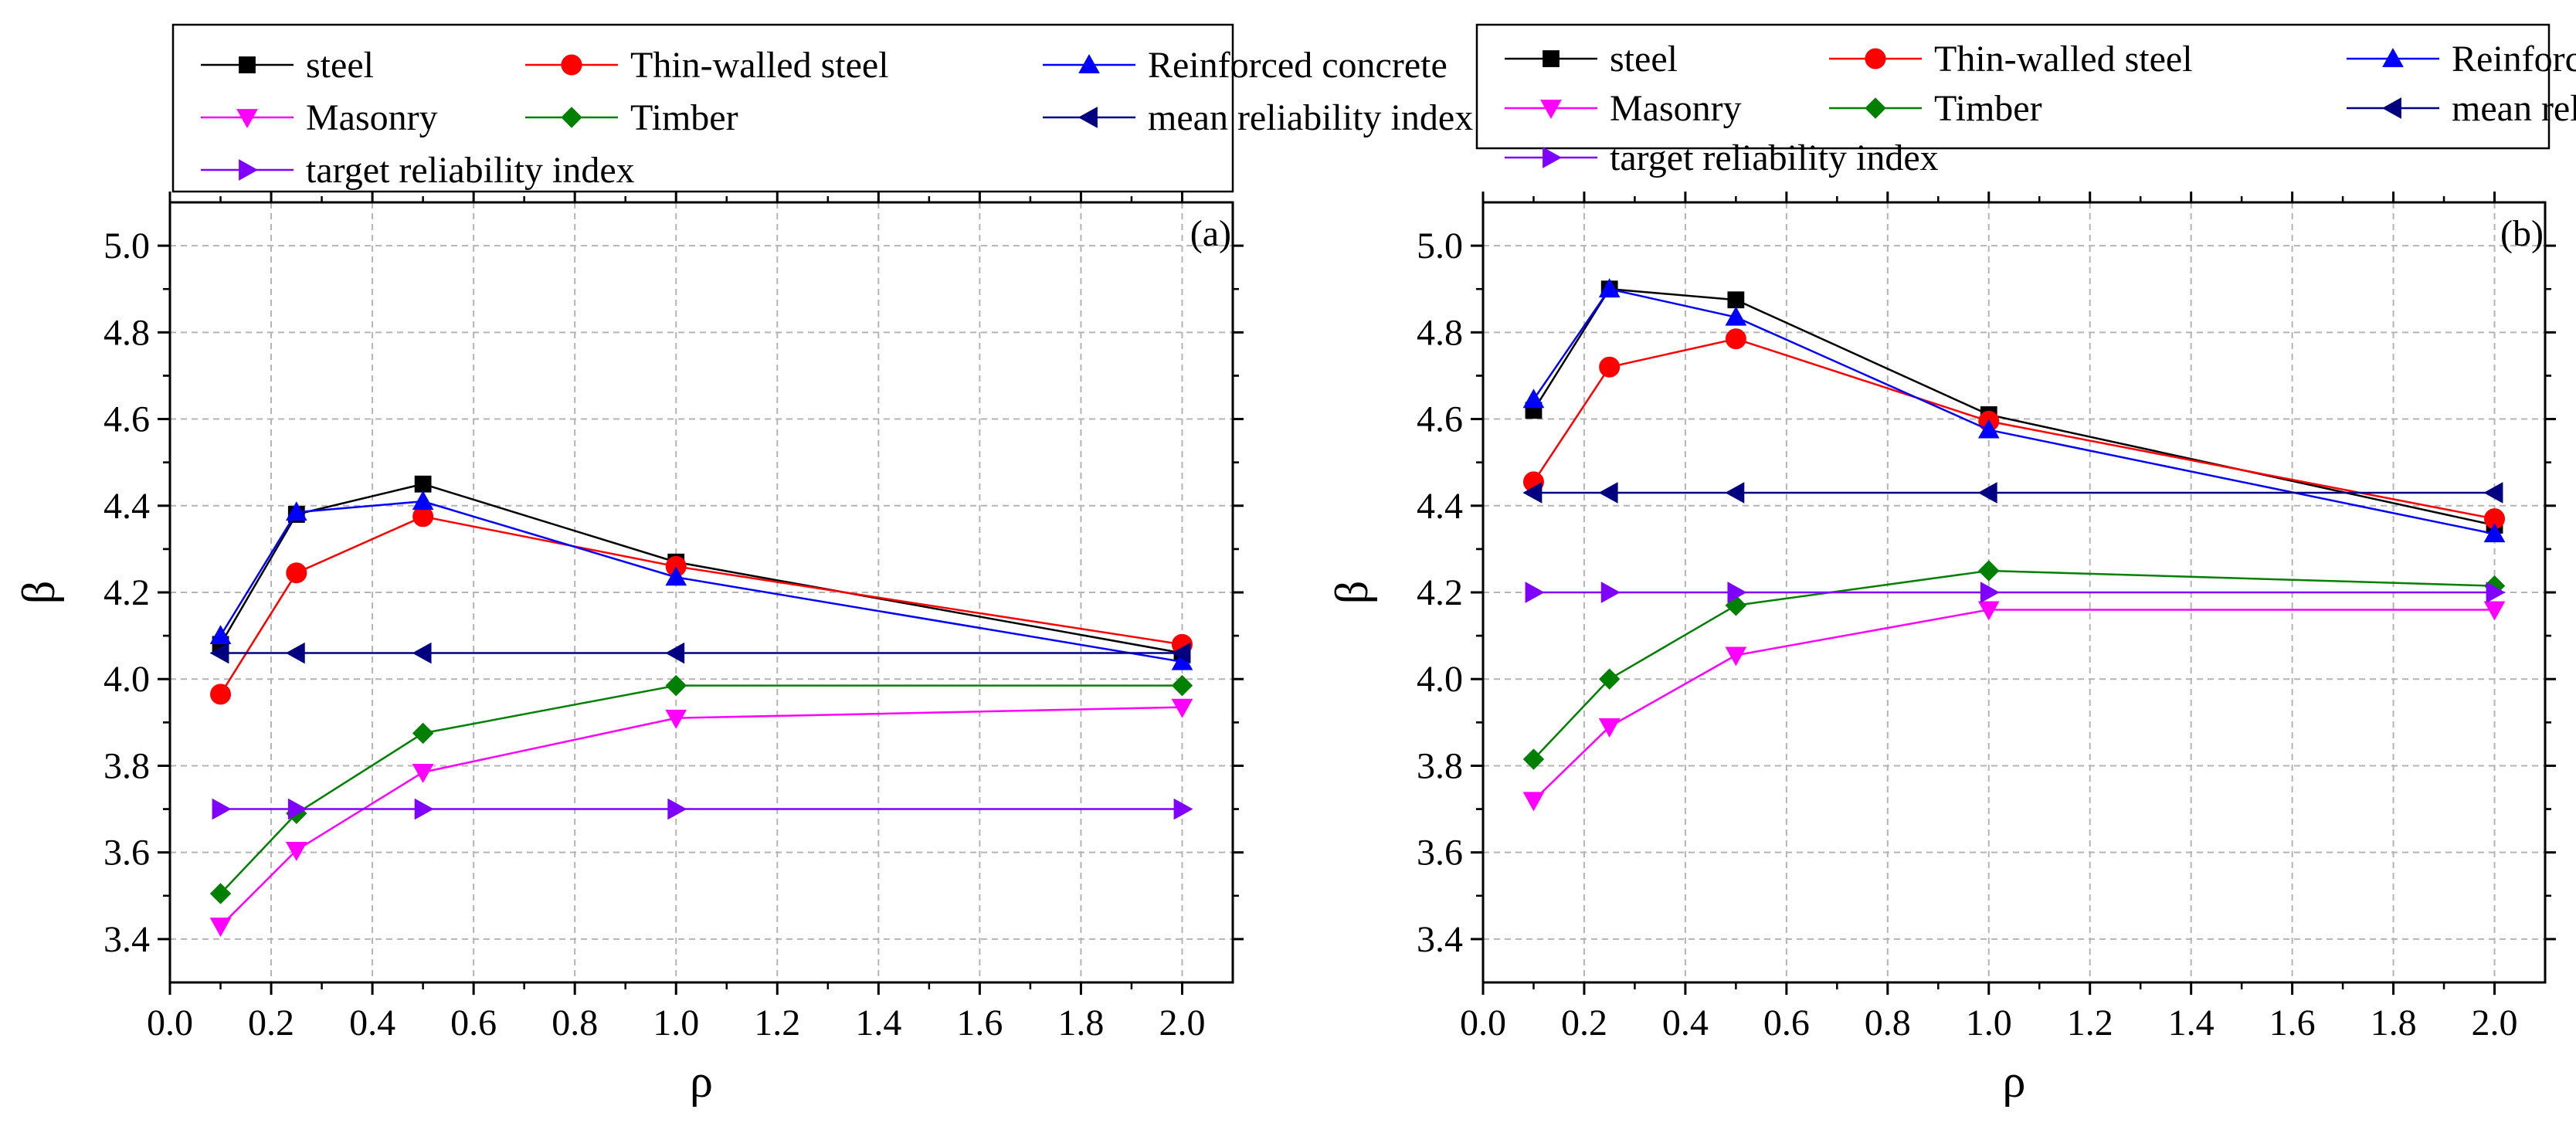 Image resolution: width=2576 pixels, height=1123 pixels. What do you see at coordinates (1440, 246) in the screenshot?
I see `y-tick-label: 5.0` at bounding box center [1440, 246].